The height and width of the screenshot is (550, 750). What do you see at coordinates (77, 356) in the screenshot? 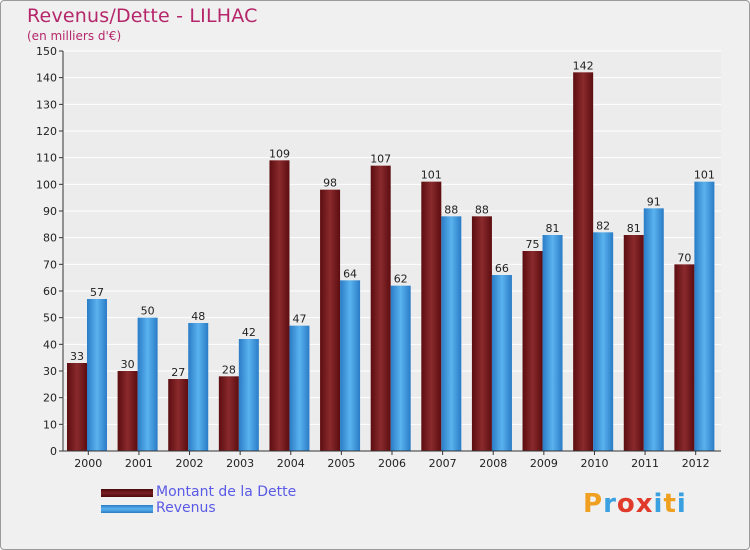
I see `data-label: 33` at bounding box center [77, 356].